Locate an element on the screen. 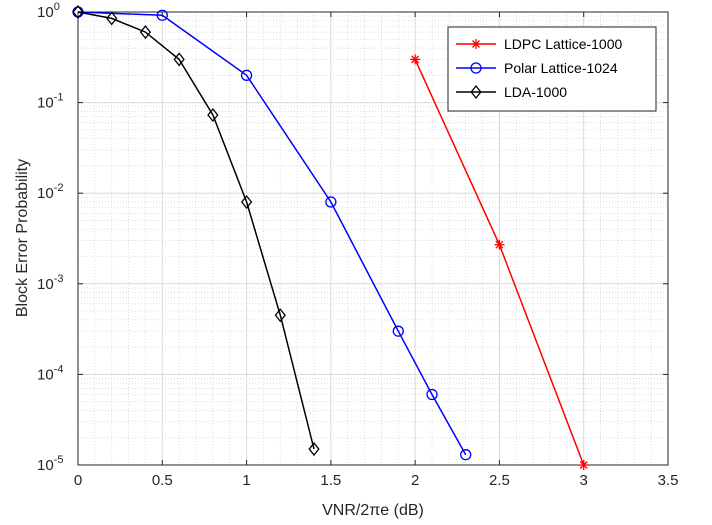 This screenshot has height=525, width=712. x-tick-label: 1.5 is located at coordinates (330, 480).